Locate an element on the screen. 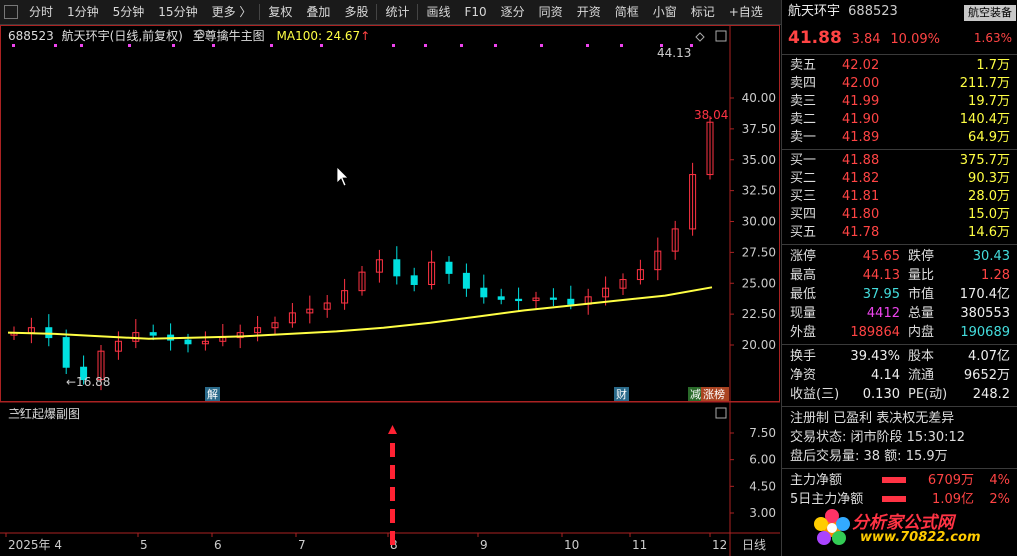 Image resolution: width=1017 pixels, height=556 pixels. toolbar-button: 5分钟 is located at coordinates (128, 12).